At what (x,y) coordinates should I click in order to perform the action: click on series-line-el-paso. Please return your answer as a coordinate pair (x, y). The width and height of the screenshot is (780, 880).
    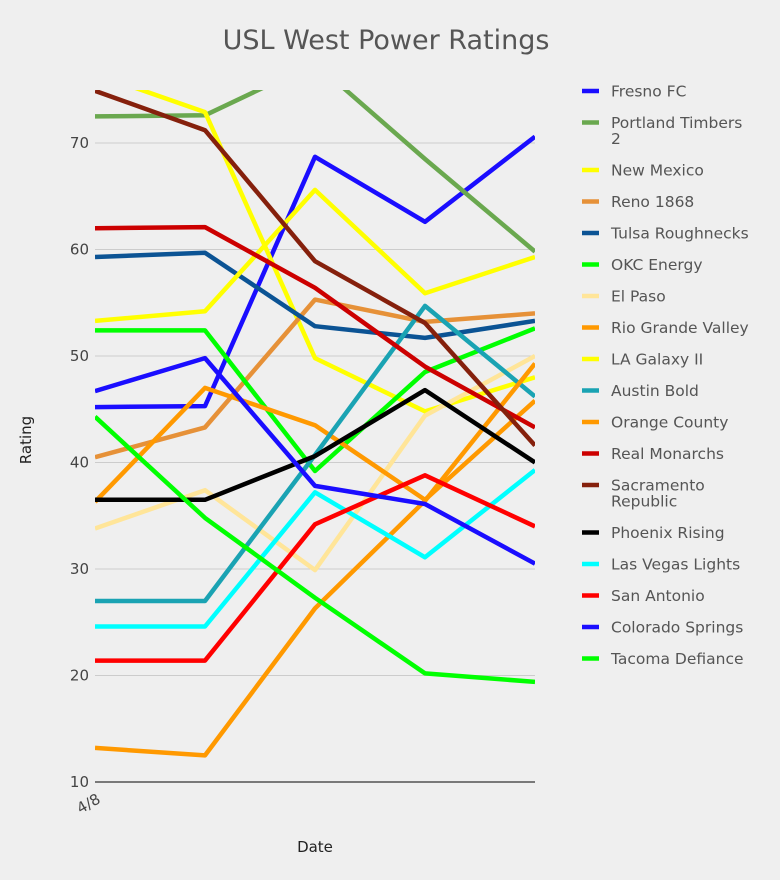
    Looking at the image, I should click on (315, 463).